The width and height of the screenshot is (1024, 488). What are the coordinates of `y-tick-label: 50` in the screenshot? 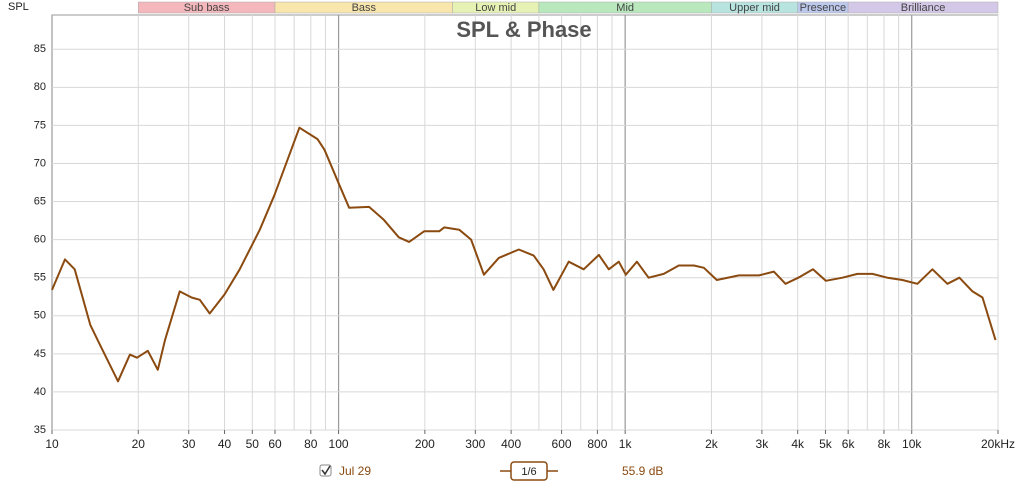 It's located at (40, 316).